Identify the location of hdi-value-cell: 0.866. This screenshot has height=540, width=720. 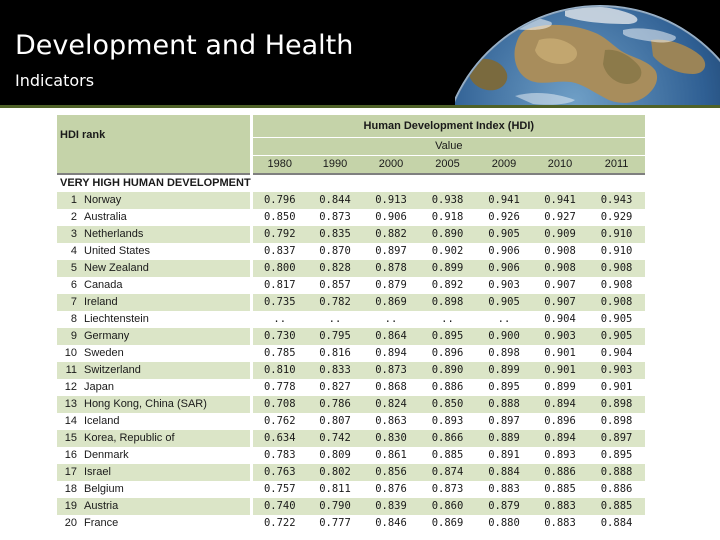
(447, 438).